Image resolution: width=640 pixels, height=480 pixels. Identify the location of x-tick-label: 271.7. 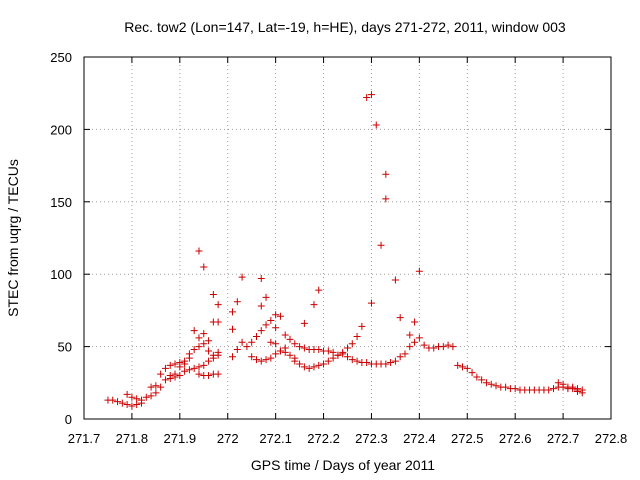
(84, 438).